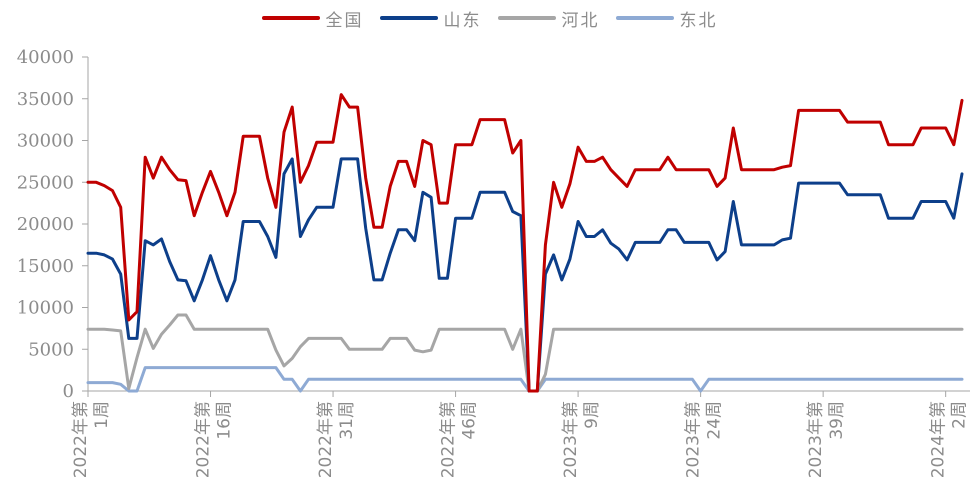  I want to click on y-tick-label: 10000, so click(45, 308).